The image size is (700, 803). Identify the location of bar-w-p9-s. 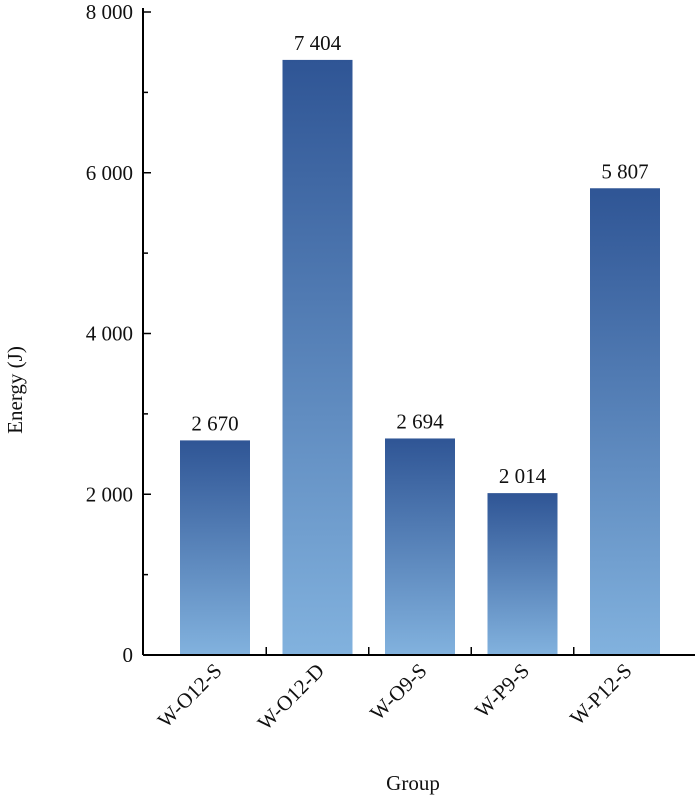
(522, 574).